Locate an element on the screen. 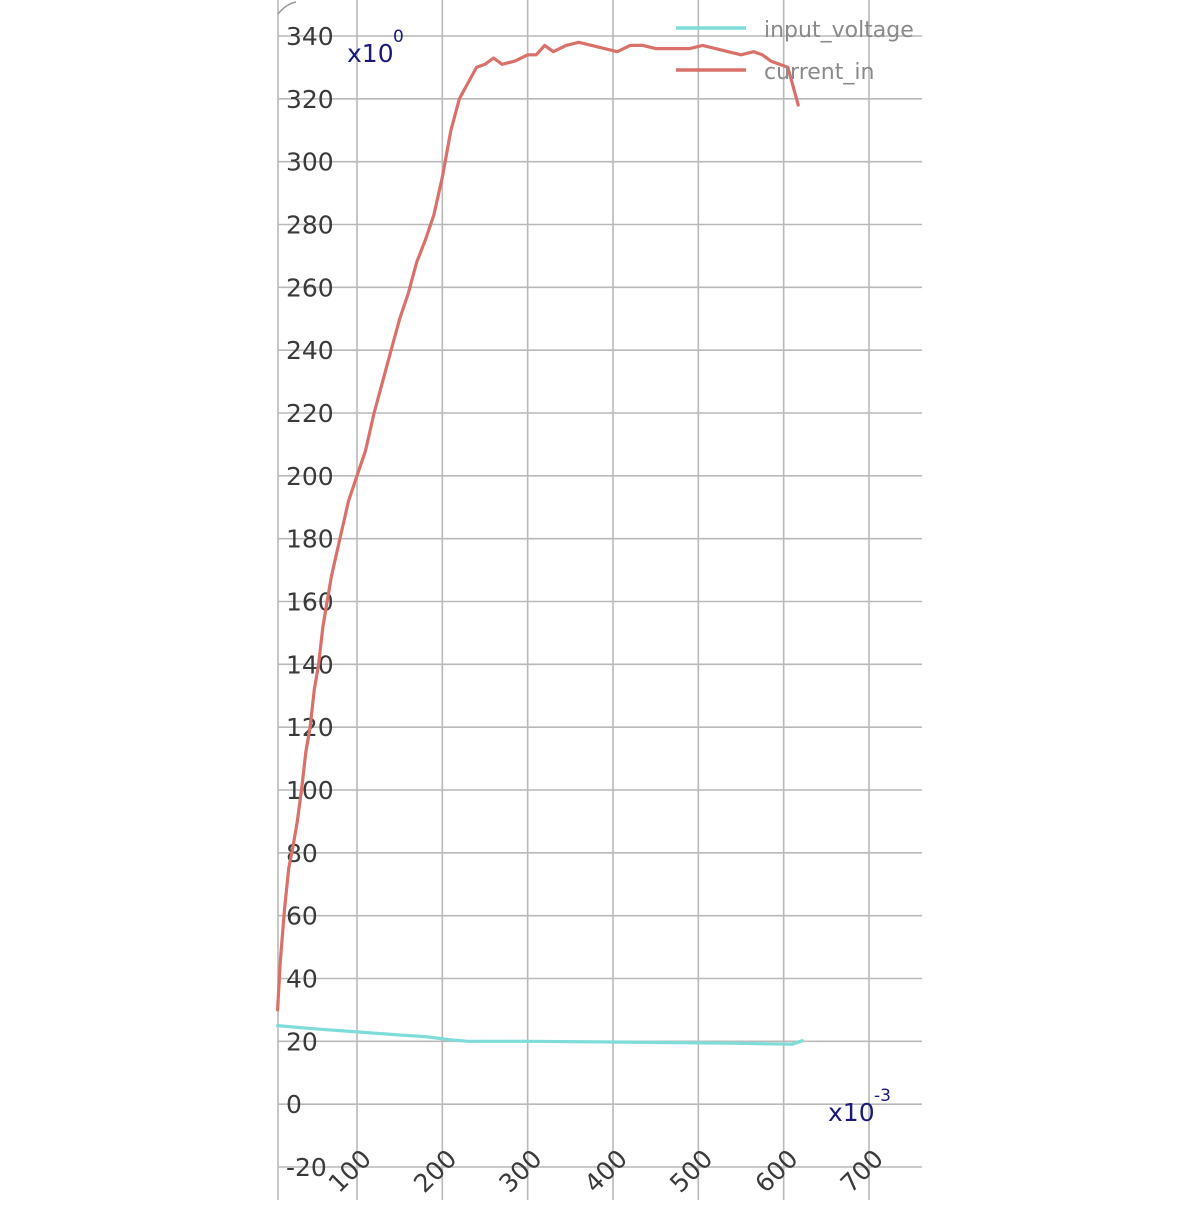 The image size is (1200, 1205). y-tick-label: 280 is located at coordinates (310, 225).